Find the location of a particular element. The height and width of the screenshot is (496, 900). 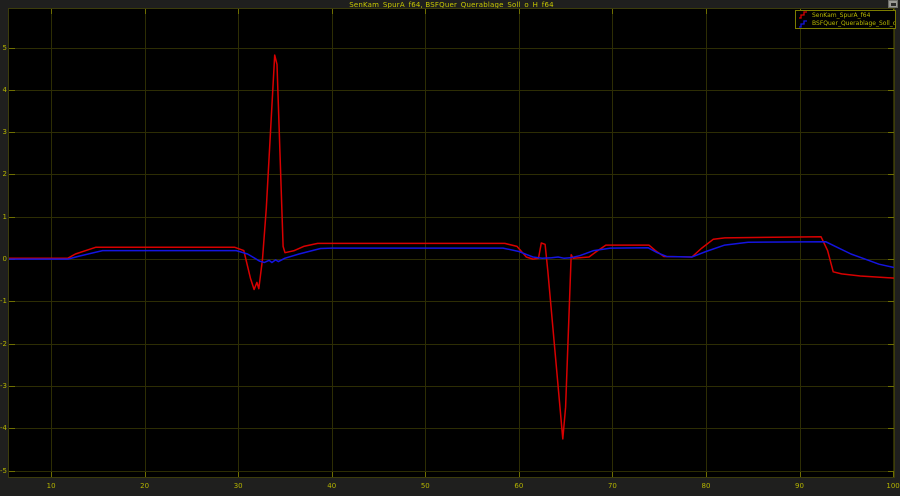

y-tick-label: 2 is located at coordinates (4, 174).